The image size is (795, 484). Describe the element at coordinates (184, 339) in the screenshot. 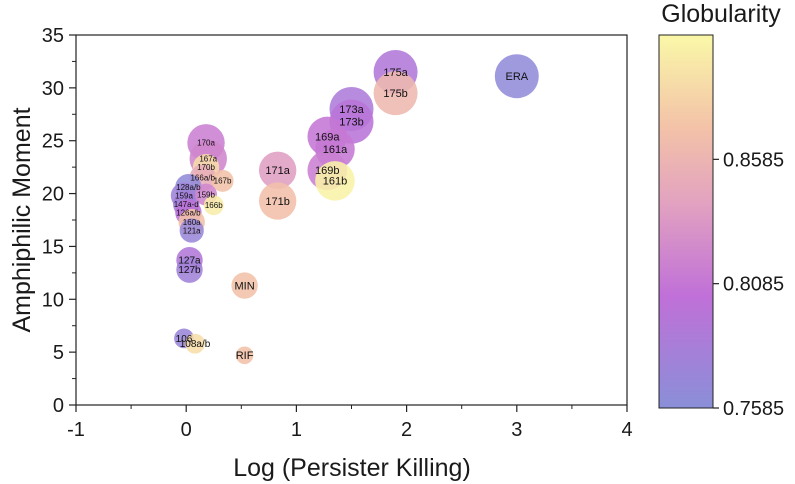

I see `point-label: 106` at that location.